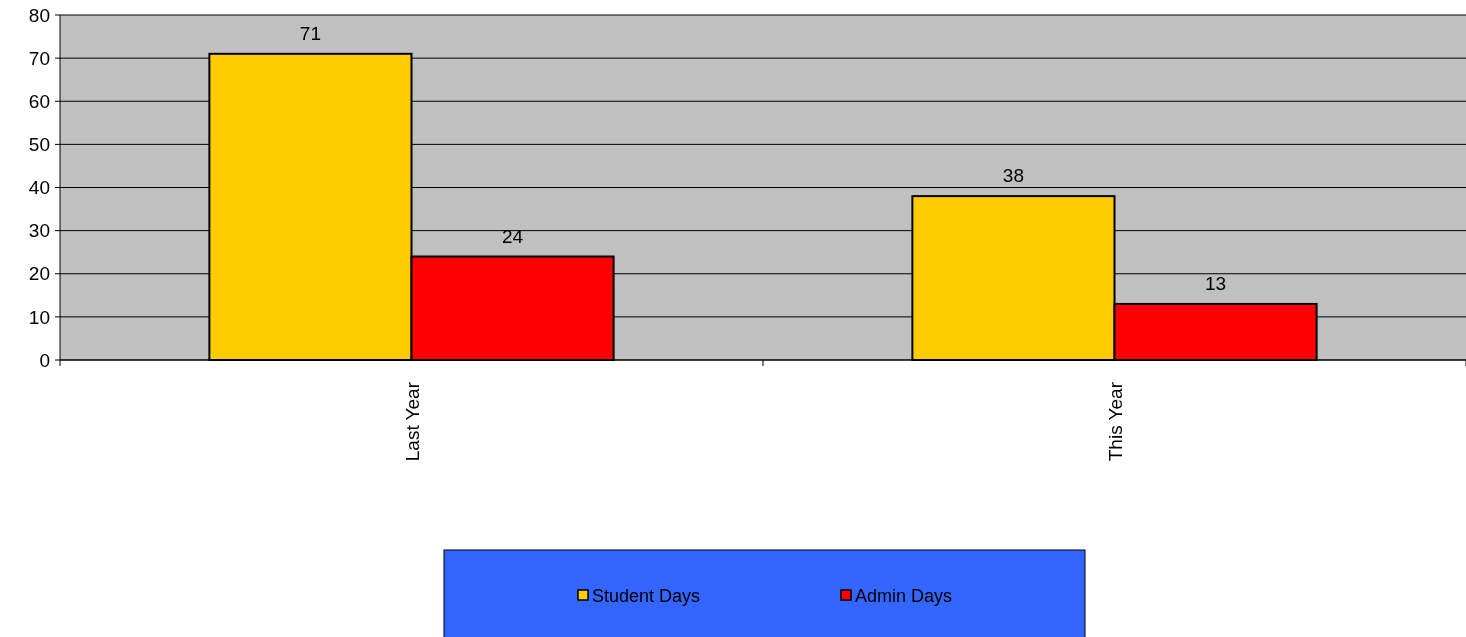  What do you see at coordinates (310, 33) in the screenshot?
I see `data-label: 71` at bounding box center [310, 33].